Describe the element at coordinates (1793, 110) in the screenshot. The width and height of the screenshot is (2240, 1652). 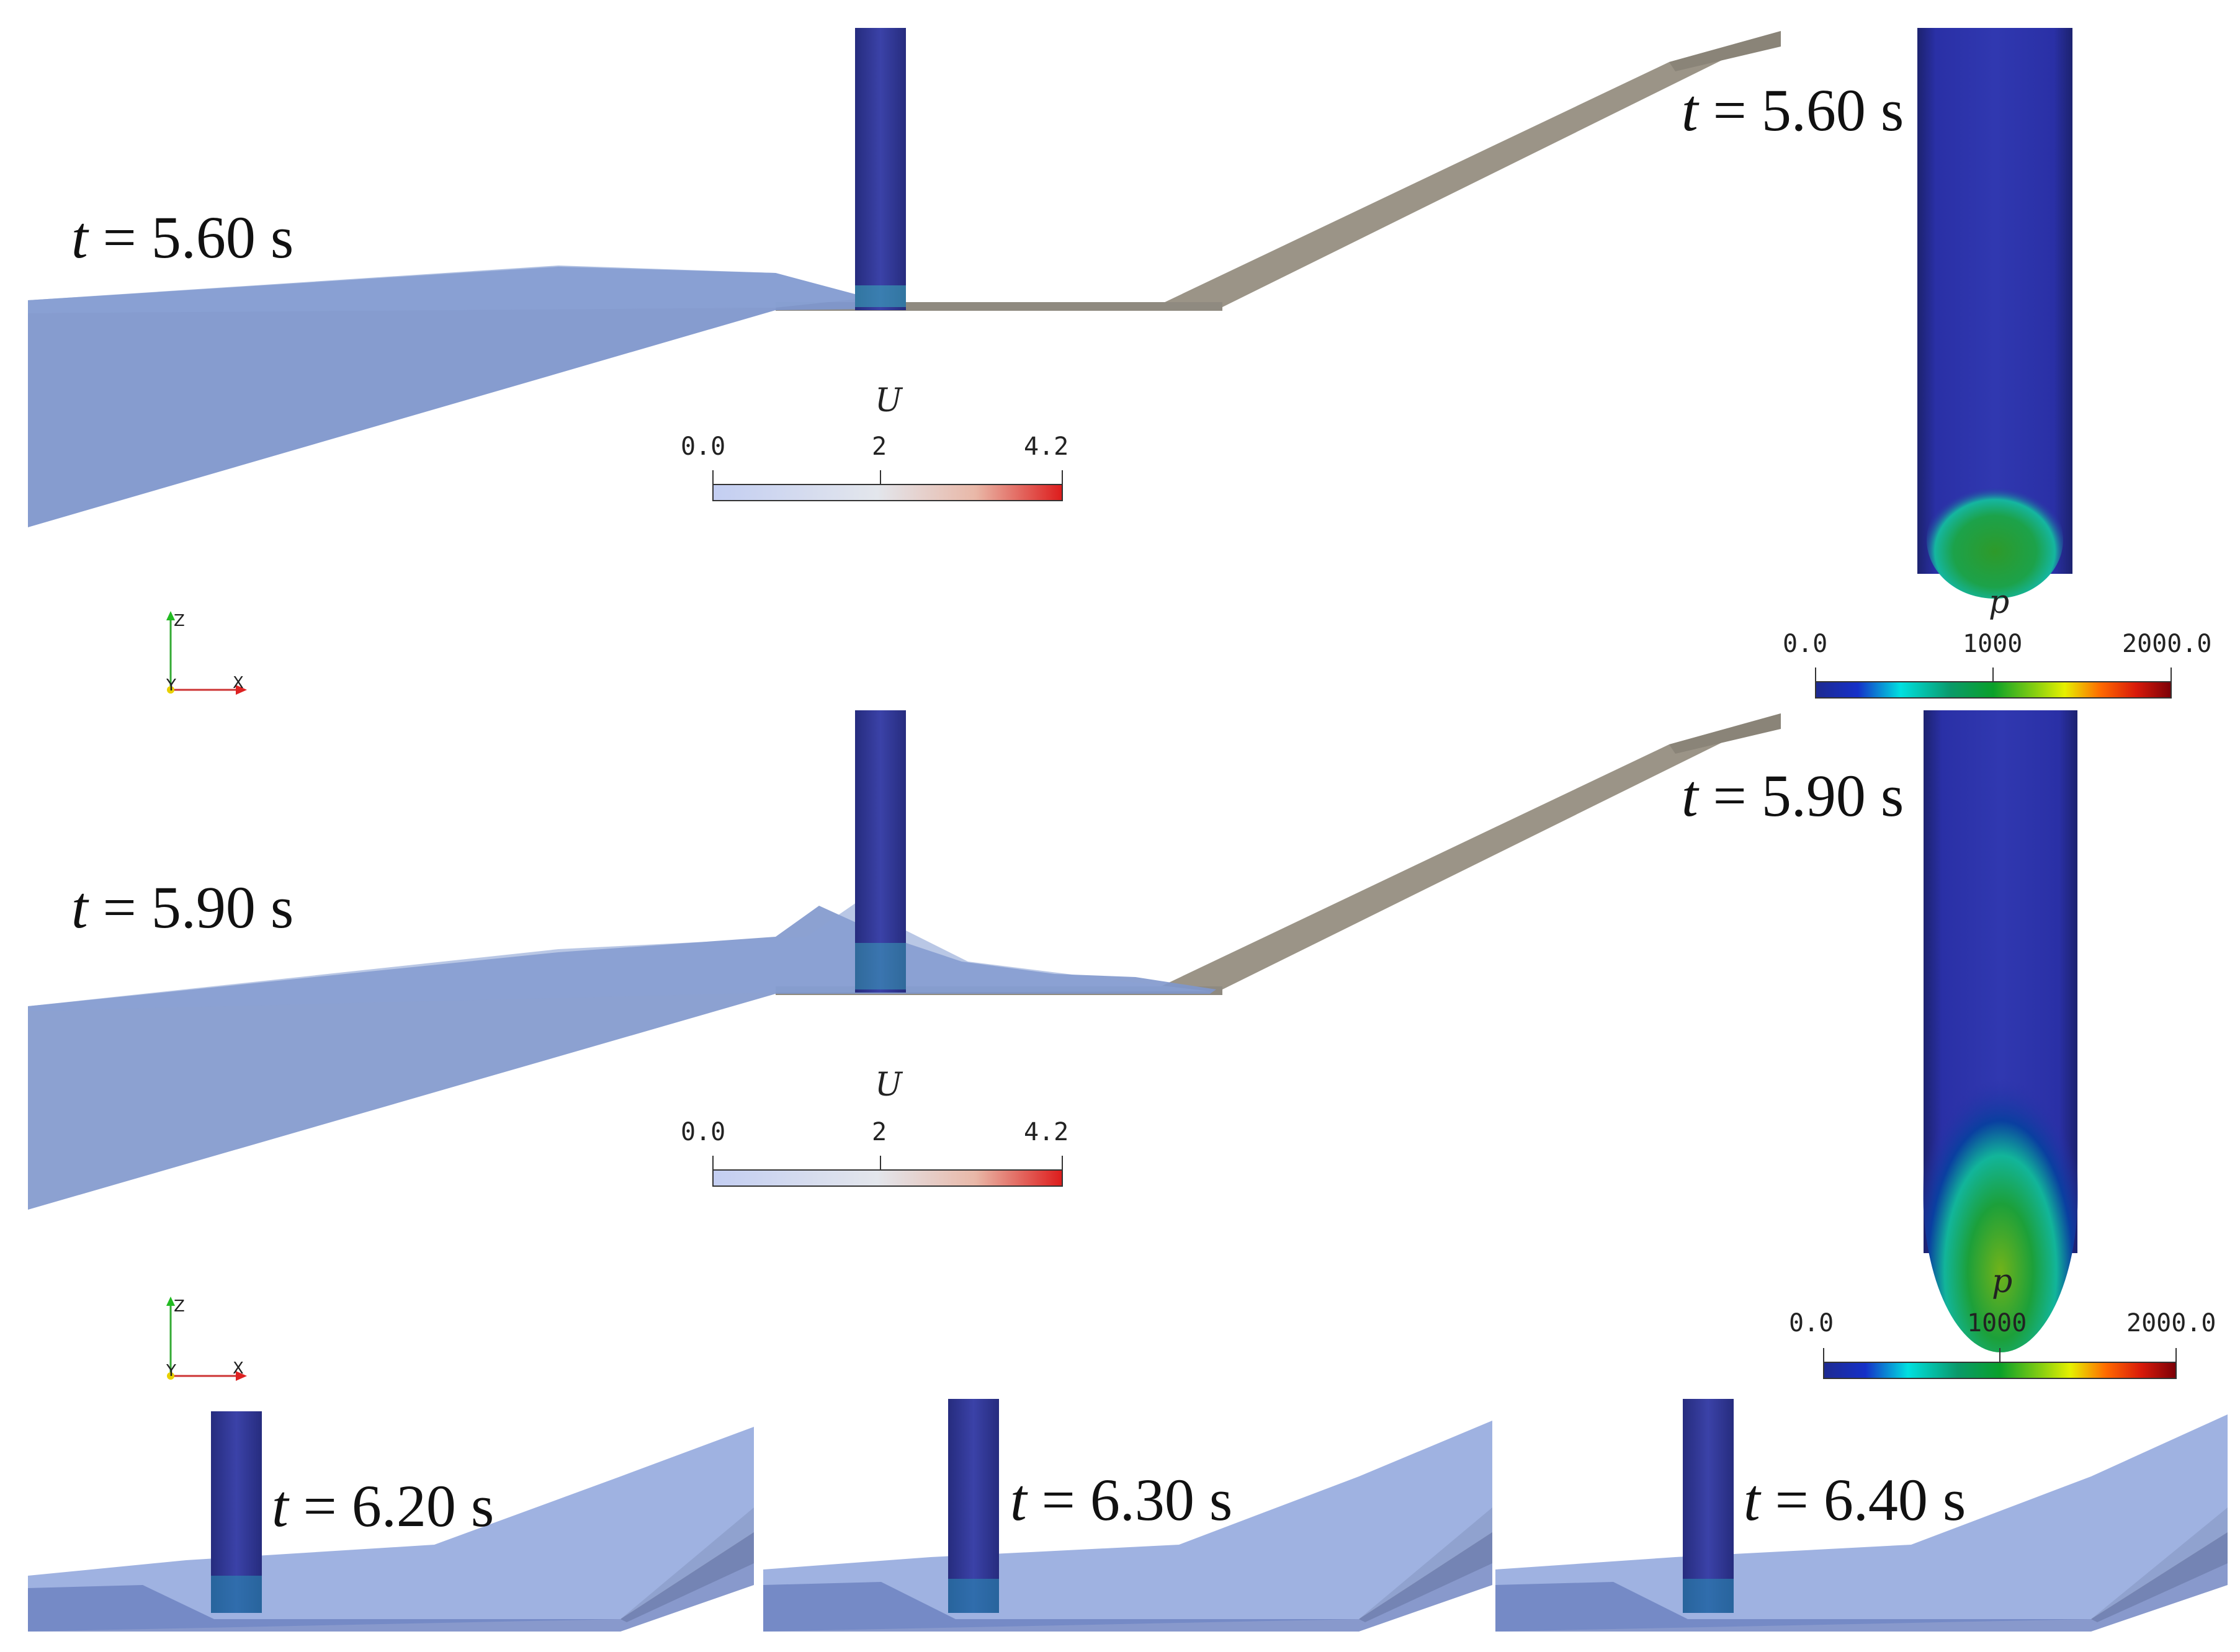
I see `time-label-pressure-1: t = 5.60 s` at that location.